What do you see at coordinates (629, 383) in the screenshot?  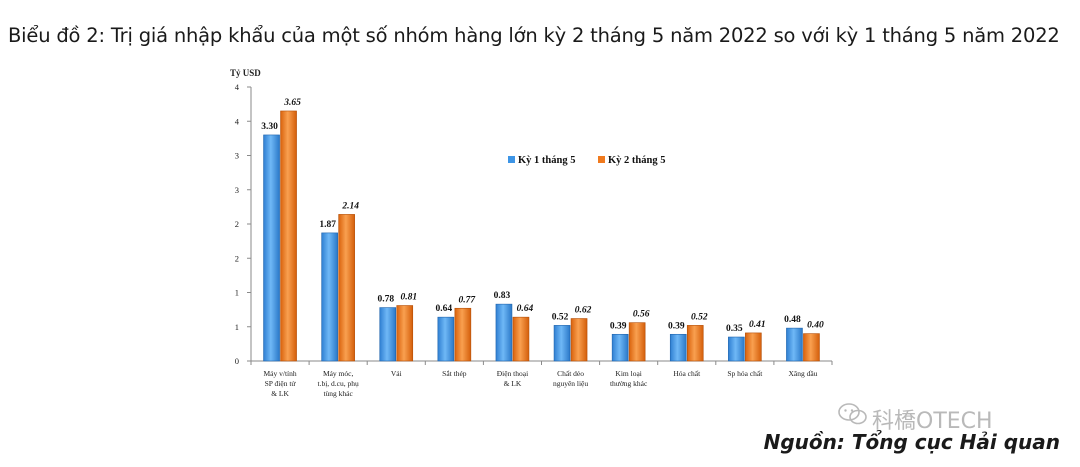 I see `x-category-label: thường khác` at bounding box center [629, 383].